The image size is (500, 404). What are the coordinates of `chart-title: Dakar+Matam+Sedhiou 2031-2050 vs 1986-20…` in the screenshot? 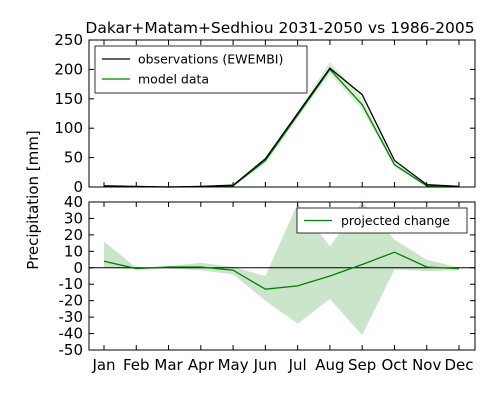 It's located at (279, 28).